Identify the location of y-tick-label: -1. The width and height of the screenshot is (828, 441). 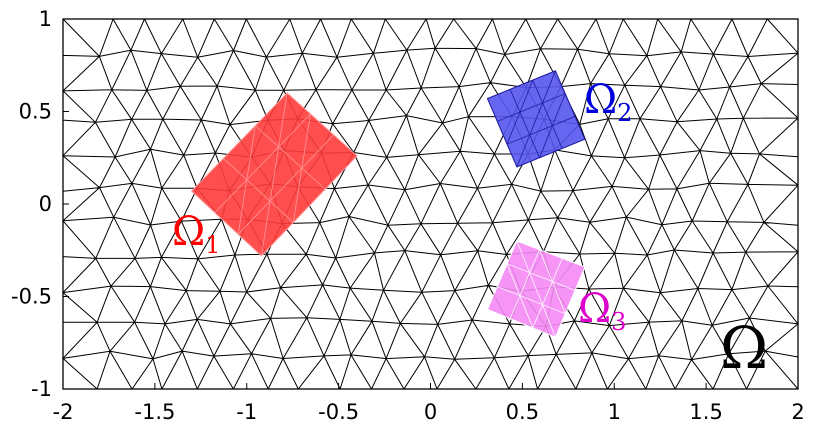
(41, 389).